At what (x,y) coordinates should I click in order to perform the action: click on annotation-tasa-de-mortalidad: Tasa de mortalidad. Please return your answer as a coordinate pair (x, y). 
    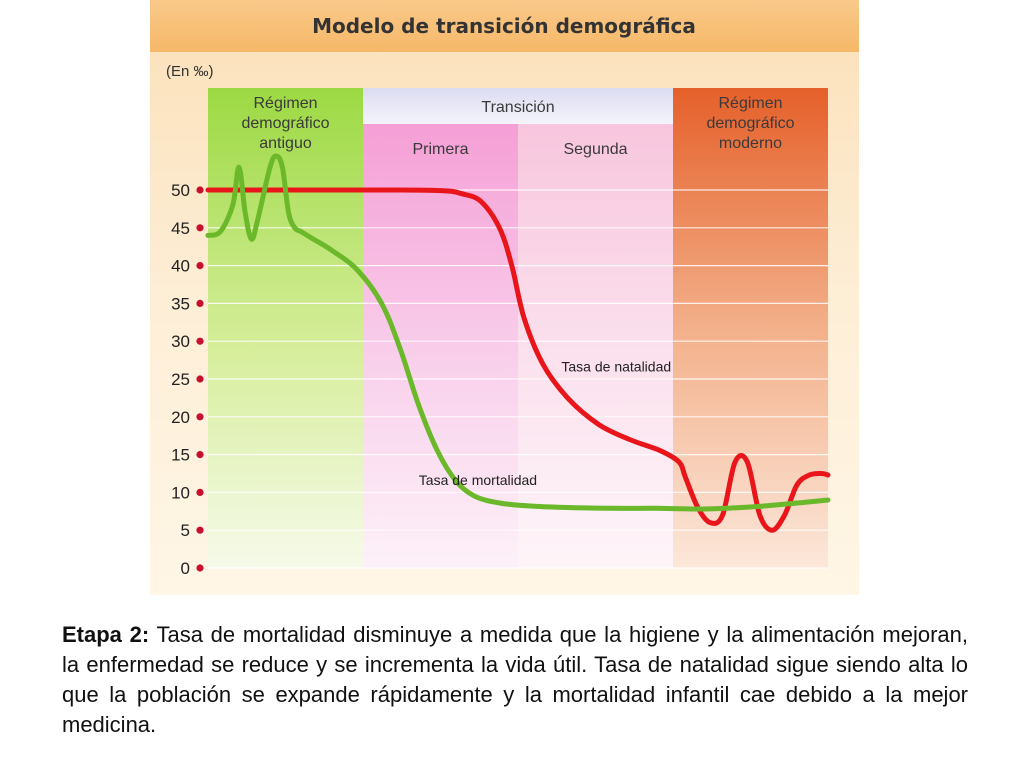
    Looking at the image, I should click on (478, 480).